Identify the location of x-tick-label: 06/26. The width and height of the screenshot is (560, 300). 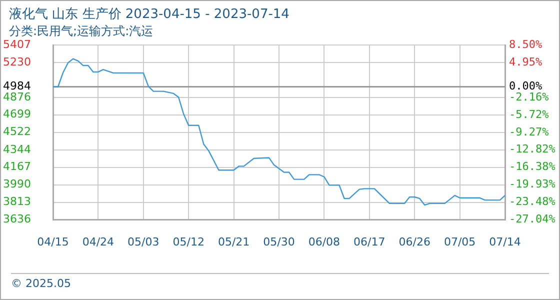
(414, 241).